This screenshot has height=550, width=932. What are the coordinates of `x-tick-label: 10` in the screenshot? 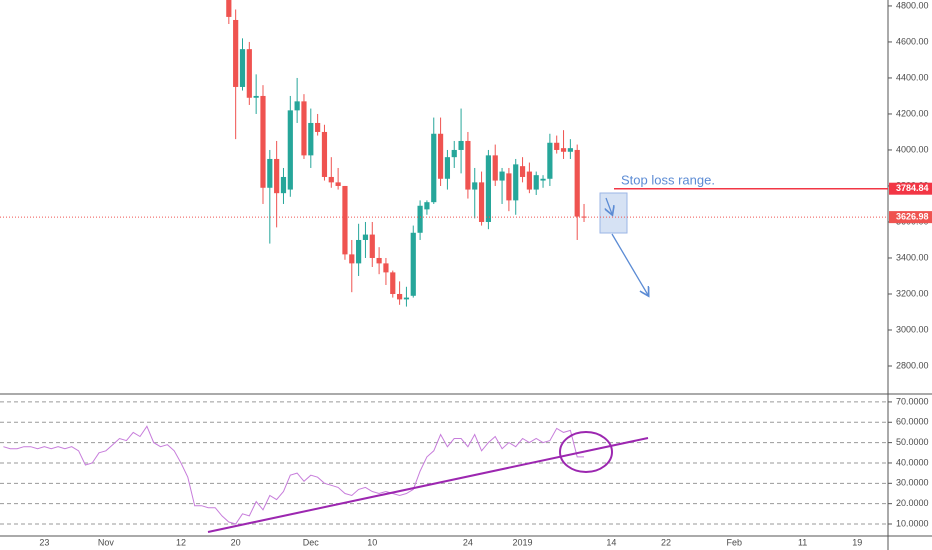 It's located at (372, 542).